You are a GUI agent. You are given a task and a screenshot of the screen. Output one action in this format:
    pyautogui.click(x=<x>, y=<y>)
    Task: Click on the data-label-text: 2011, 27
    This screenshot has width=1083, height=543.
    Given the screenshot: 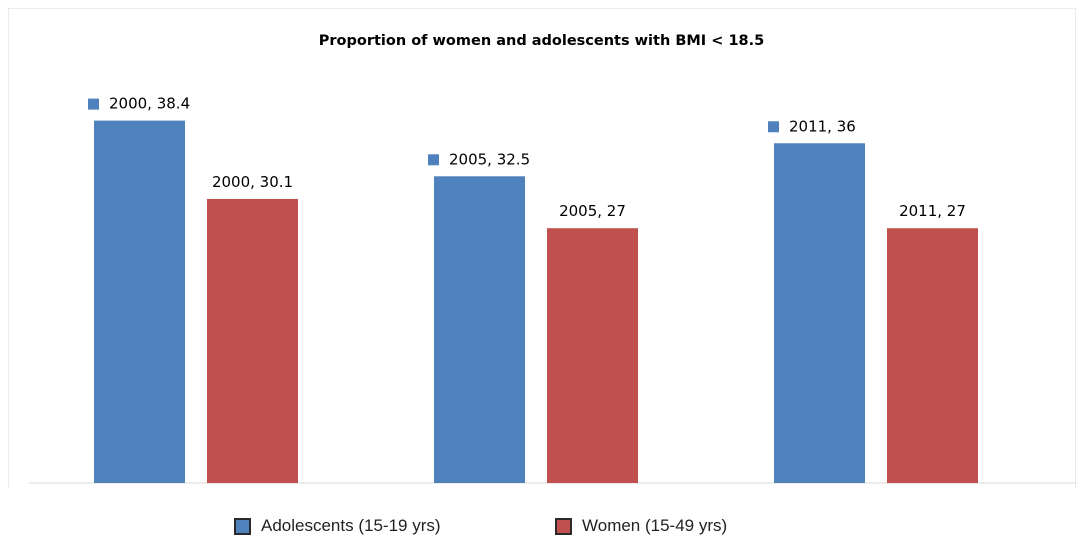 What is the action you would take?
    pyautogui.click(x=932, y=211)
    